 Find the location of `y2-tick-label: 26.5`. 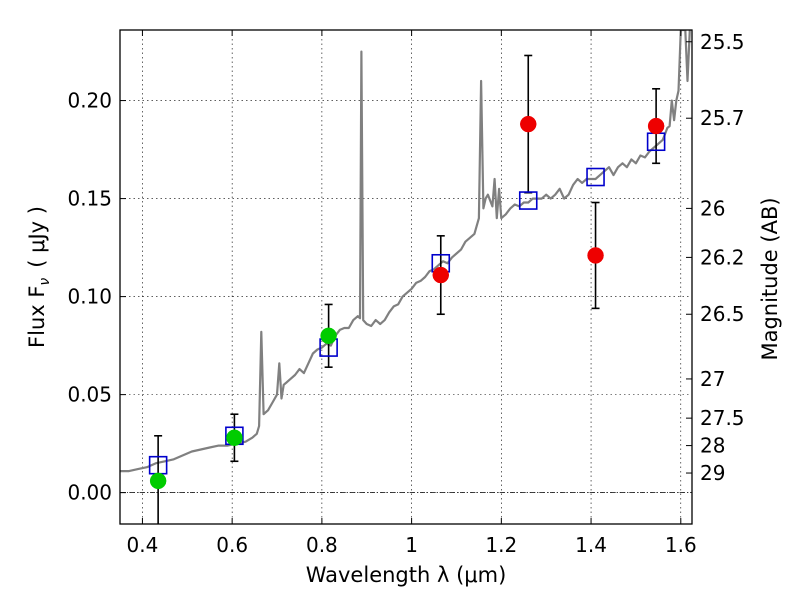

y2-tick-label: 26.5 is located at coordinates (722, 314).